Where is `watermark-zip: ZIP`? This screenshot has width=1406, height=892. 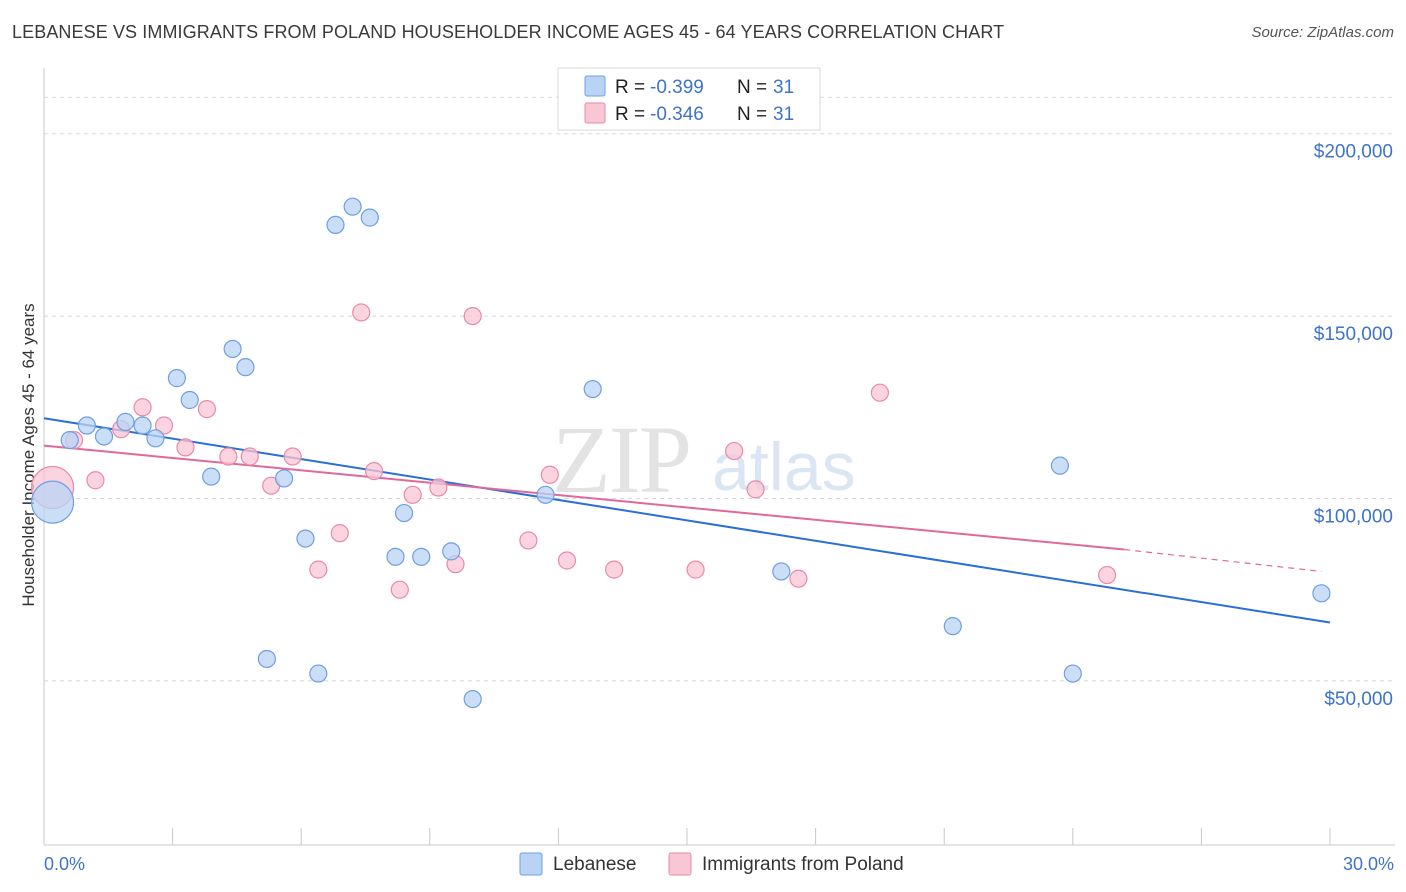
watermark-zip: ZIP is located at coordinates (621, 459).